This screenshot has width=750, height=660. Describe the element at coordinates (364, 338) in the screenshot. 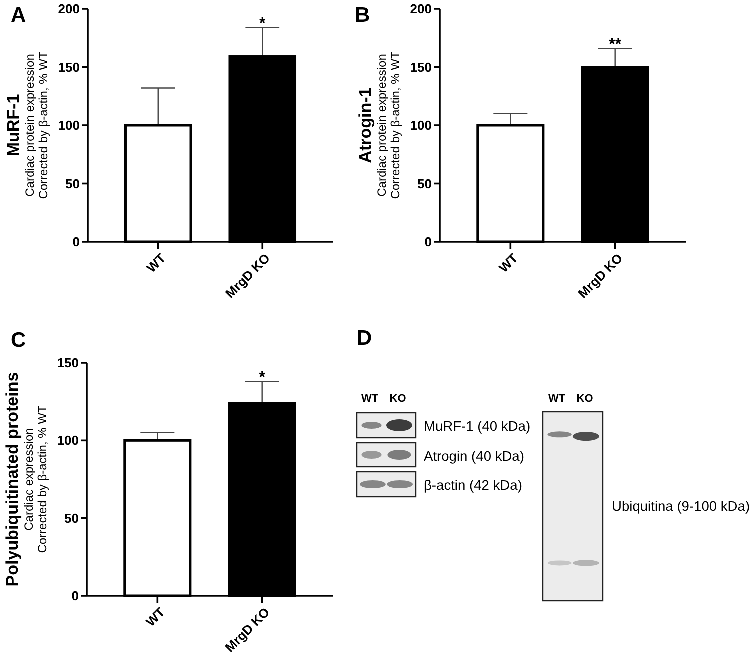

I see `text: D` at that location.